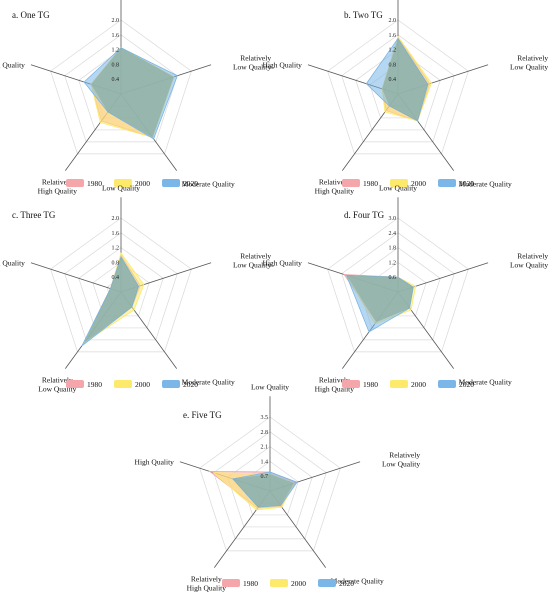 This screenshot has width=550, height=596. Describe the element at coordinates (265, 448) in the screenshot. I see `tick-label: 2.1` at that location.